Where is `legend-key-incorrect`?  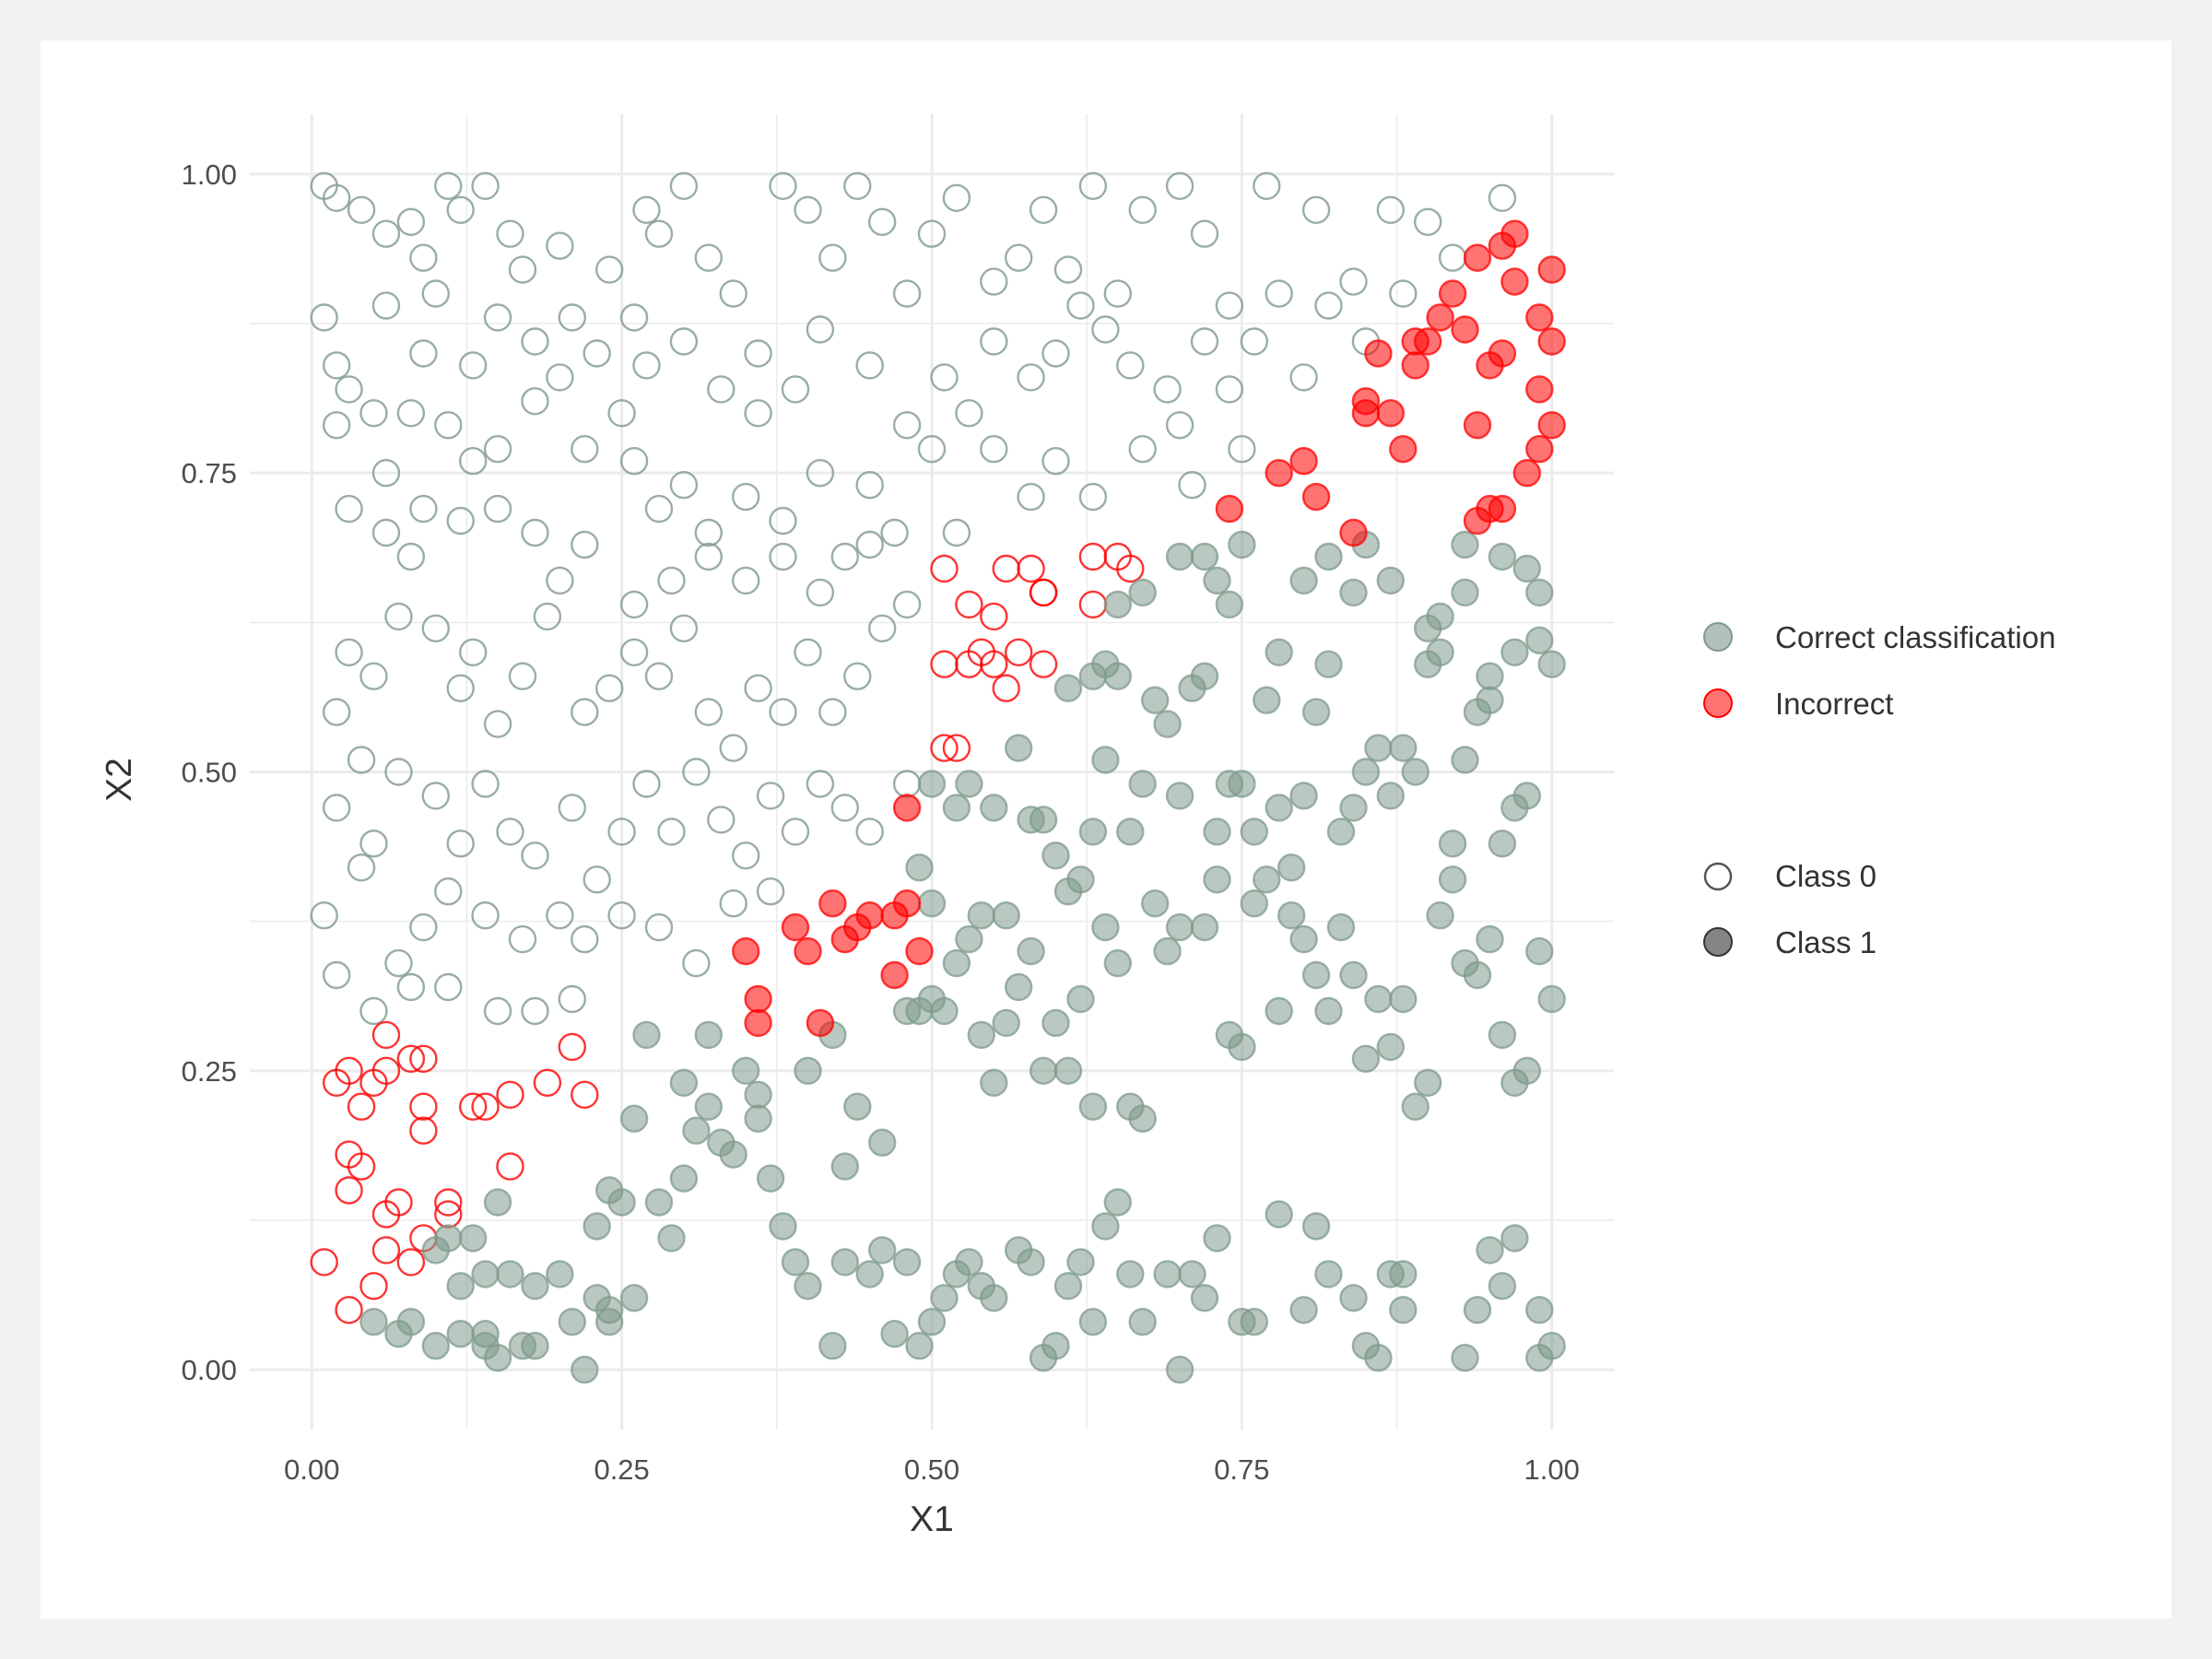
legend-key-incorrect is located at coordinates (1718, 703).